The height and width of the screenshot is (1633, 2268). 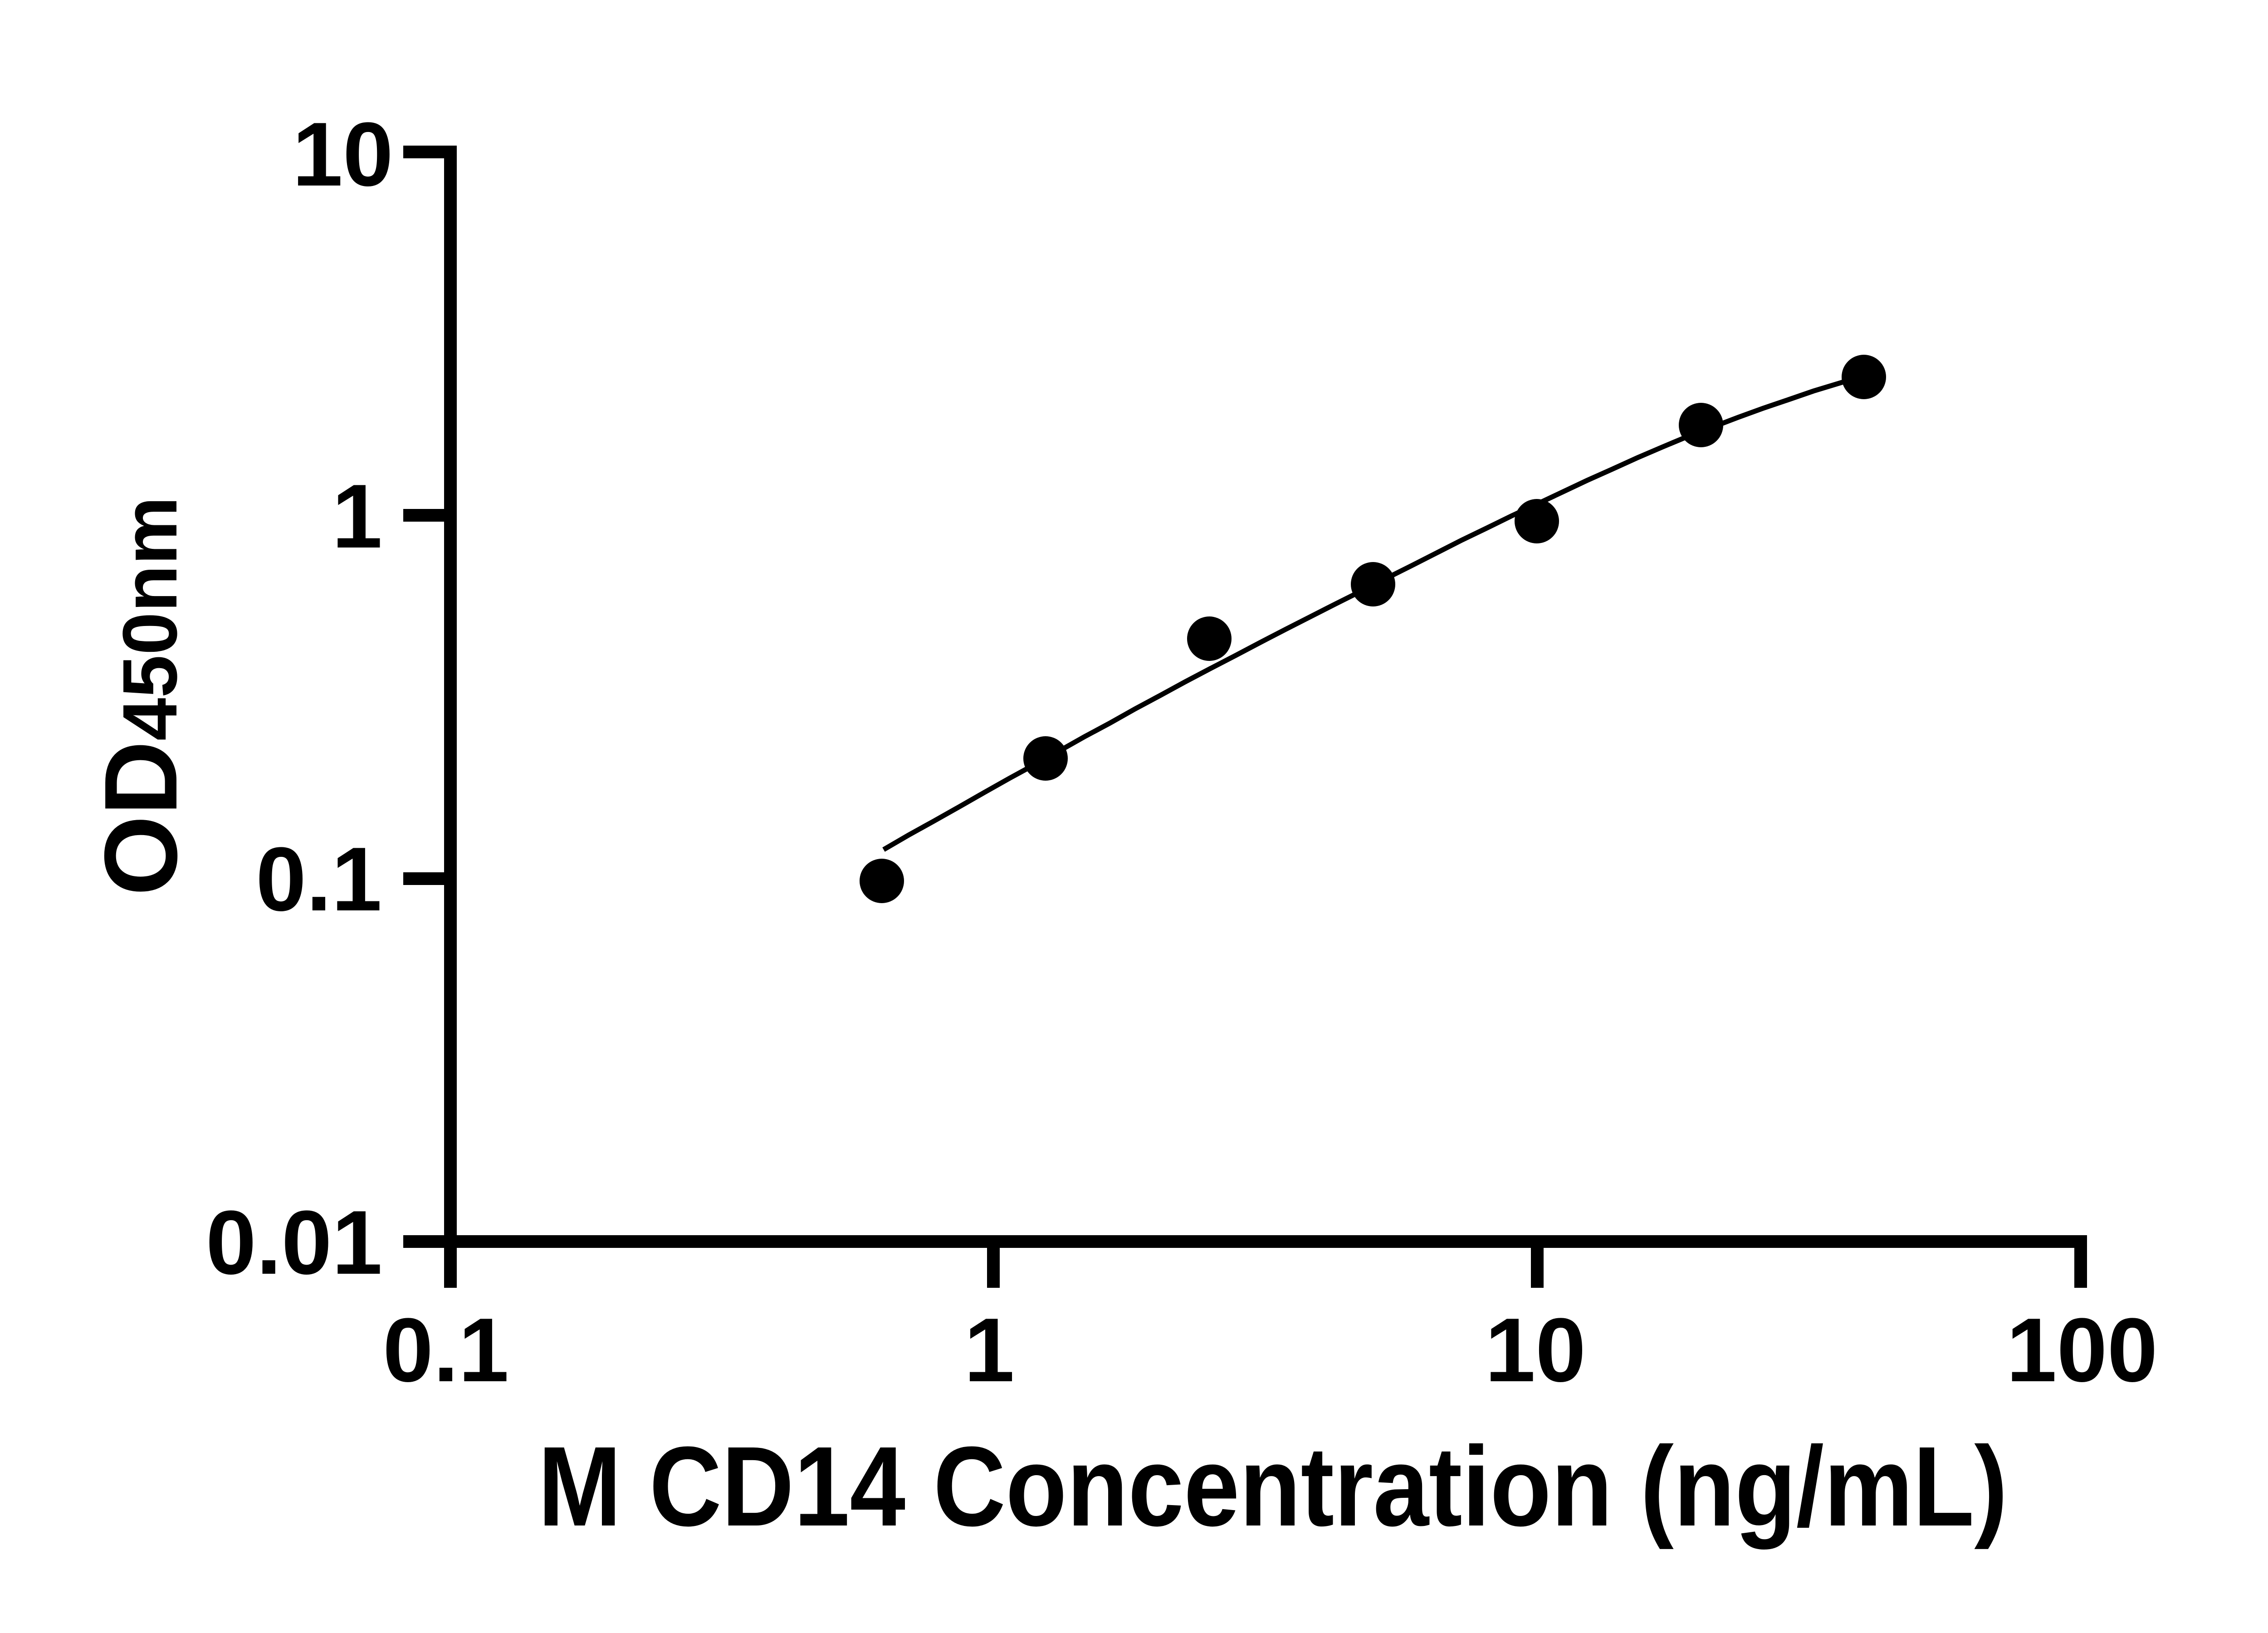 What do you see at coordinates (1273, 1486) in the screenshot?
I see `svg-text: M CD14 Concentration (ng/mL)` at bounding box center [1273, 1486].